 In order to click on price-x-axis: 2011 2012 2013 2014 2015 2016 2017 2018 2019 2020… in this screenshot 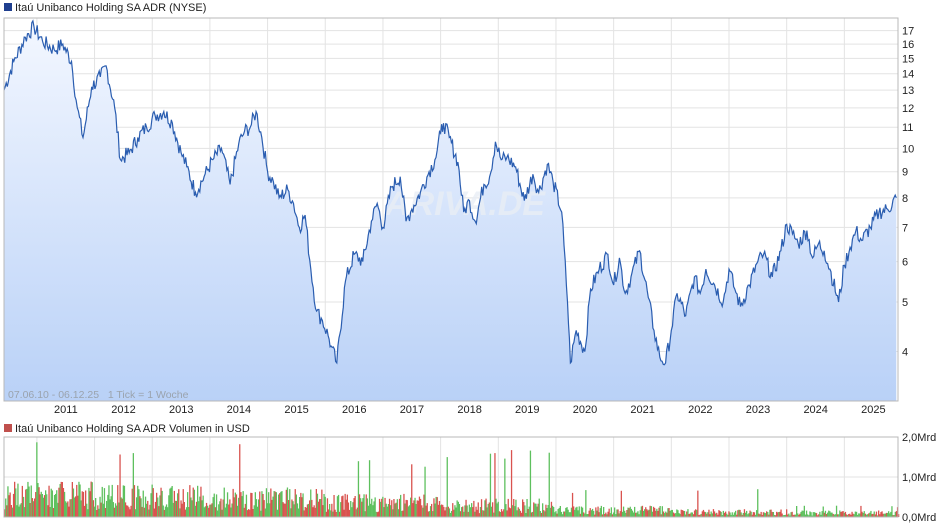, I will do `click(470, 410)`.